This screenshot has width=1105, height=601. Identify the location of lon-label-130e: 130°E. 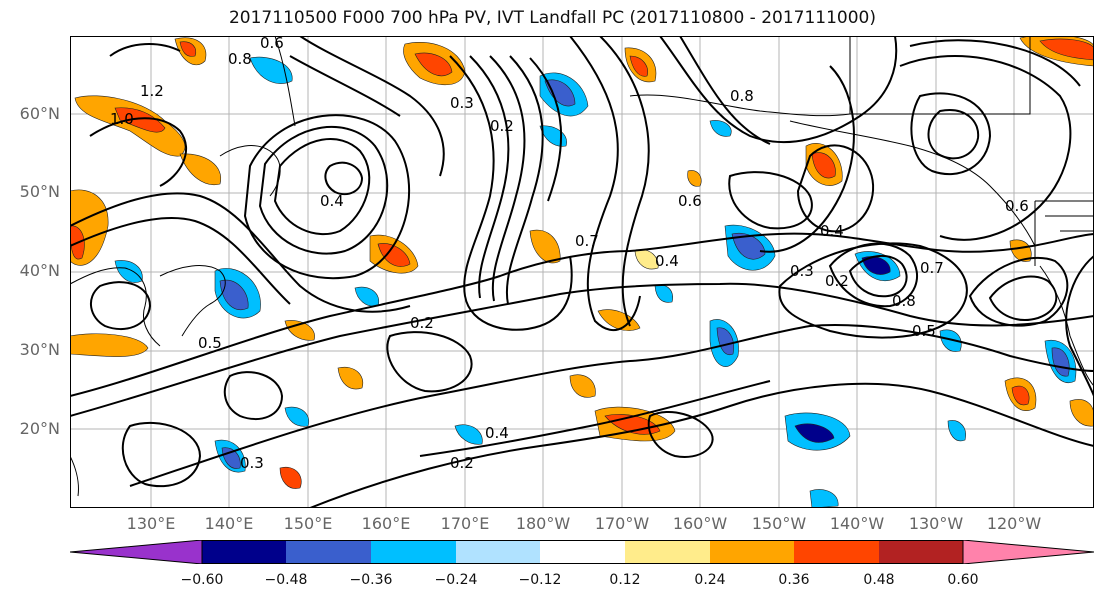
(151, 523).